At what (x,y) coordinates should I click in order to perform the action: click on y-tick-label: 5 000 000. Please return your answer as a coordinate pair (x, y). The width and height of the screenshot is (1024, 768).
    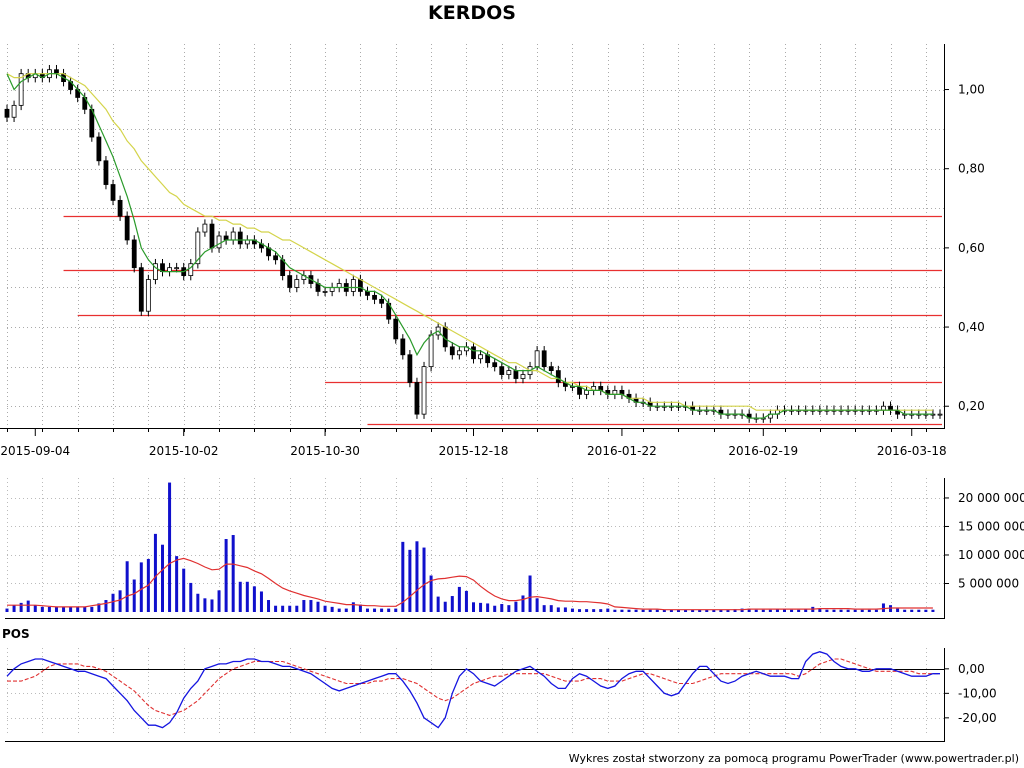
    Looking at the image, I should click on (988, 583).